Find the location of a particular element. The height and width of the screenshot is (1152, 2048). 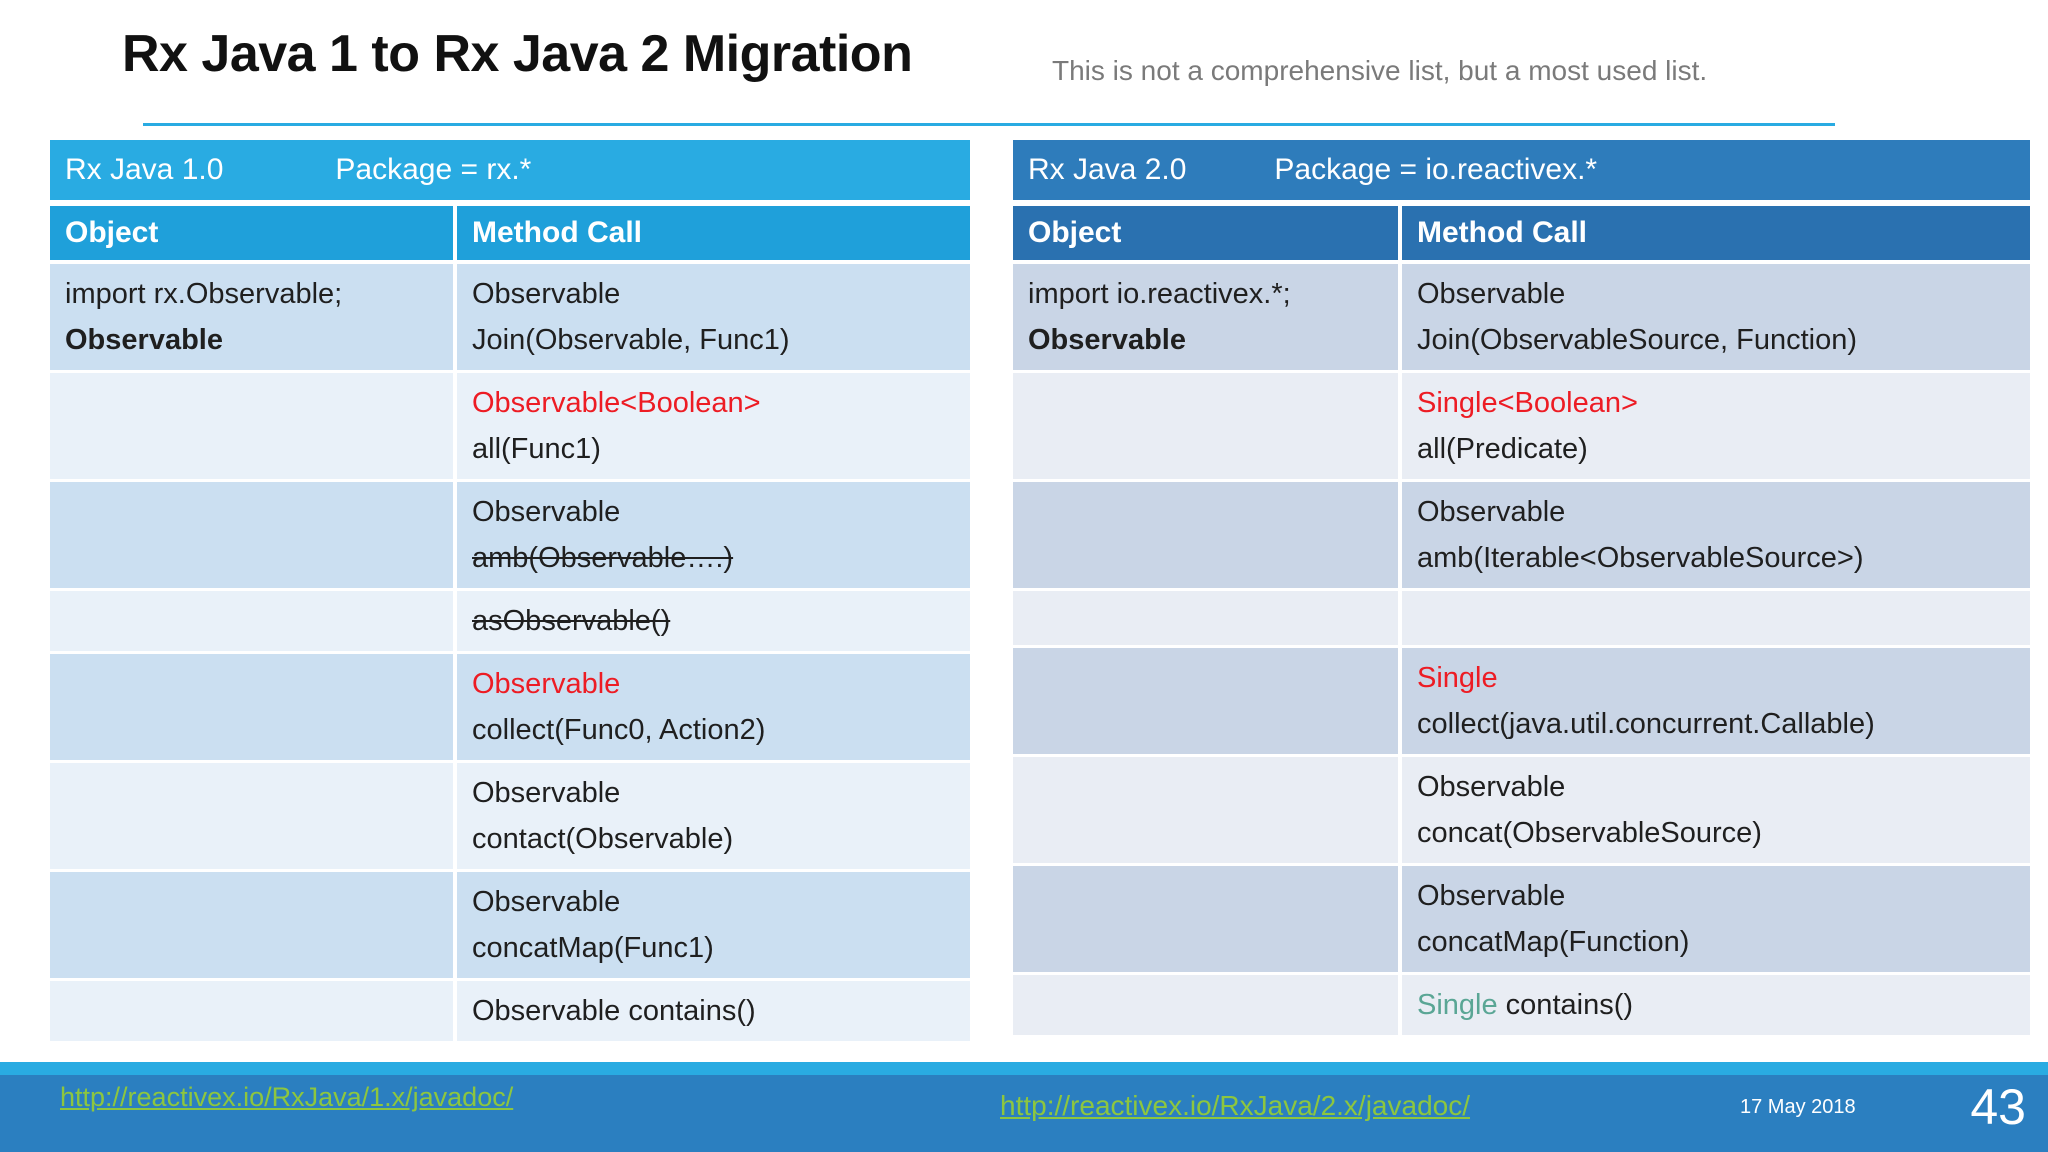

cell-line: concat(ObservableSource) is located at coordinates (1718, 833).